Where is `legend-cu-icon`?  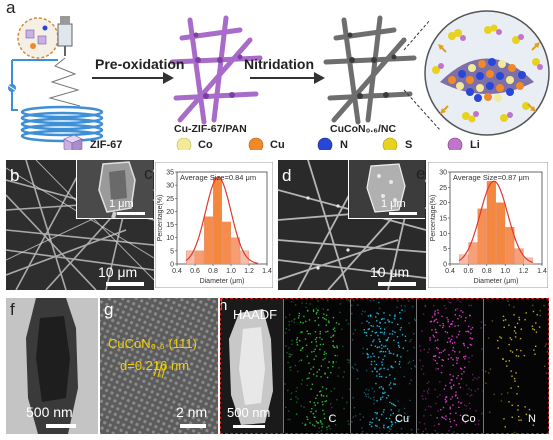
legend-cu-icon is located at coordinates (256, 143).